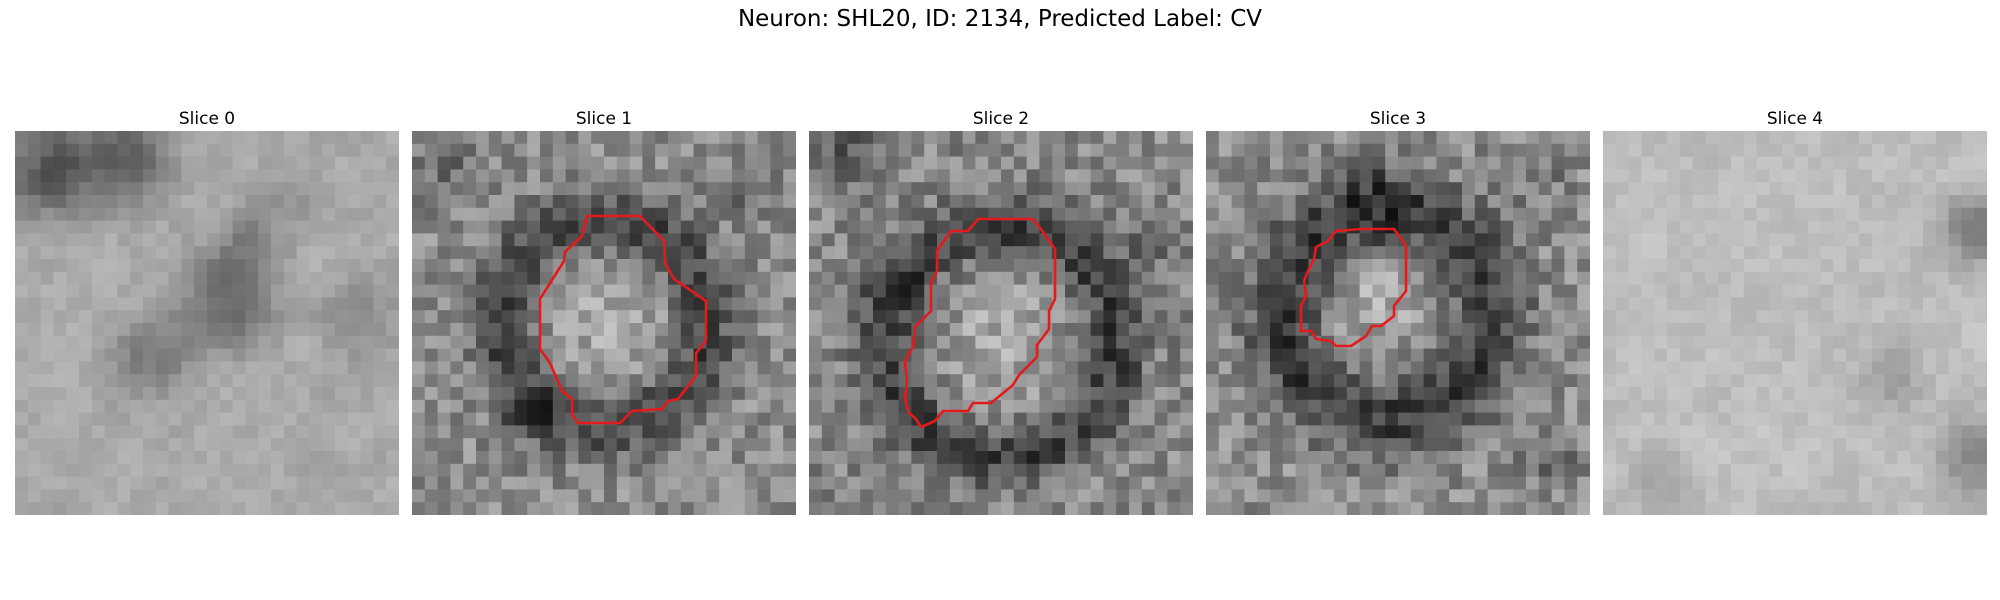 The width and height of the screenshot is (2000, 600). I want to click on cell-contour, so click(1353, 287).